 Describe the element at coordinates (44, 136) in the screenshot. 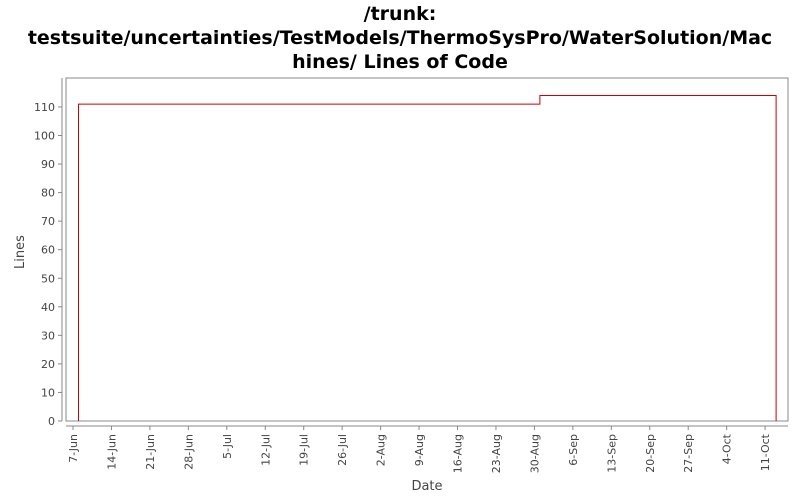

I see `y-tick-label: 100` at that location.